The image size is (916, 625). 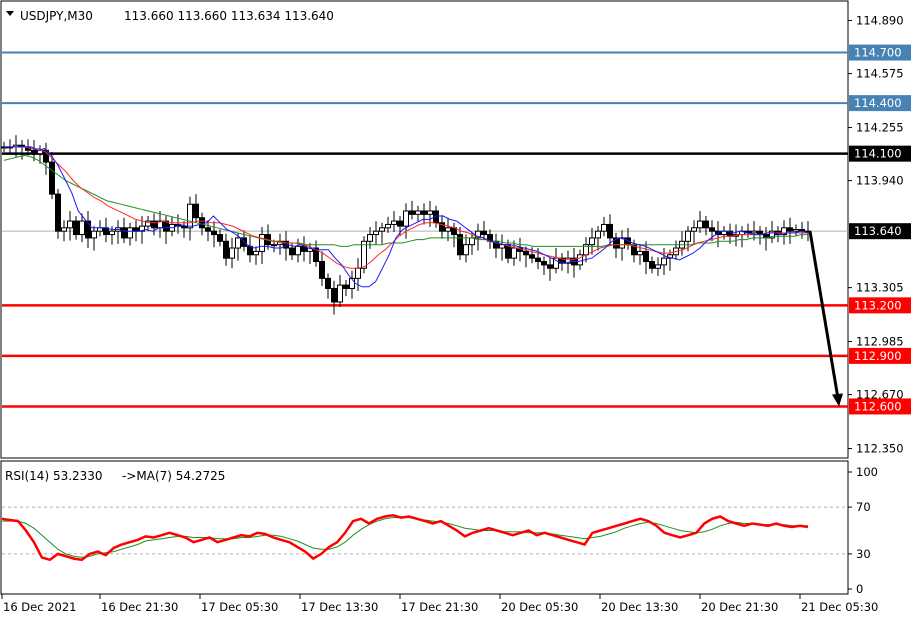 What do you see at coordinates (539, 607) in the screenshot?
I see `x-tick-label: 20 Dec 05:30` at bounding box center [539, 607].